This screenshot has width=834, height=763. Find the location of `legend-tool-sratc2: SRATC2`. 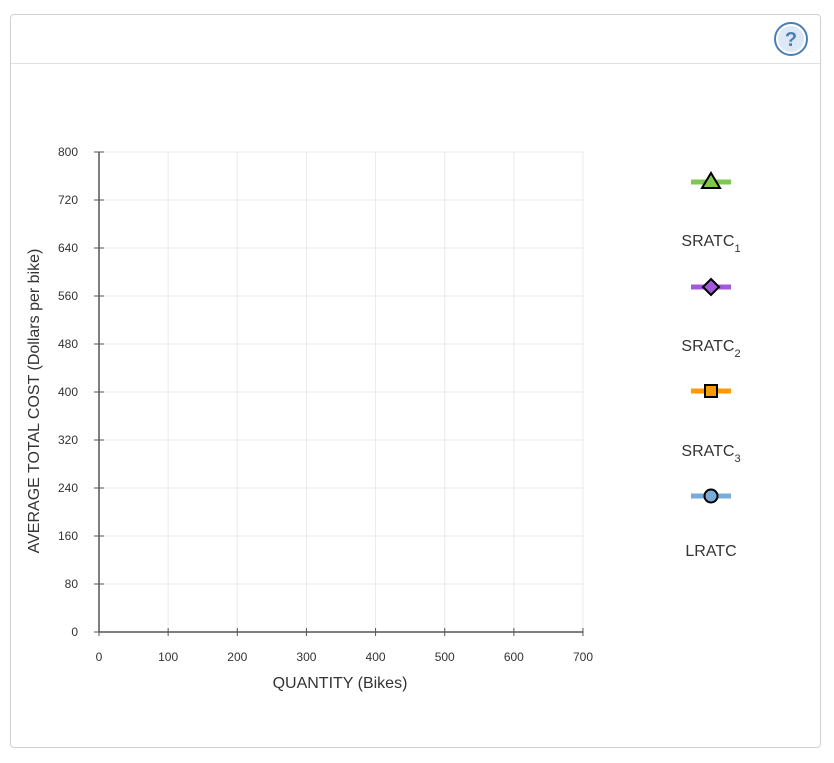

legend-tool-sratc2: SRATC2 is located at coordinates (711, 318).